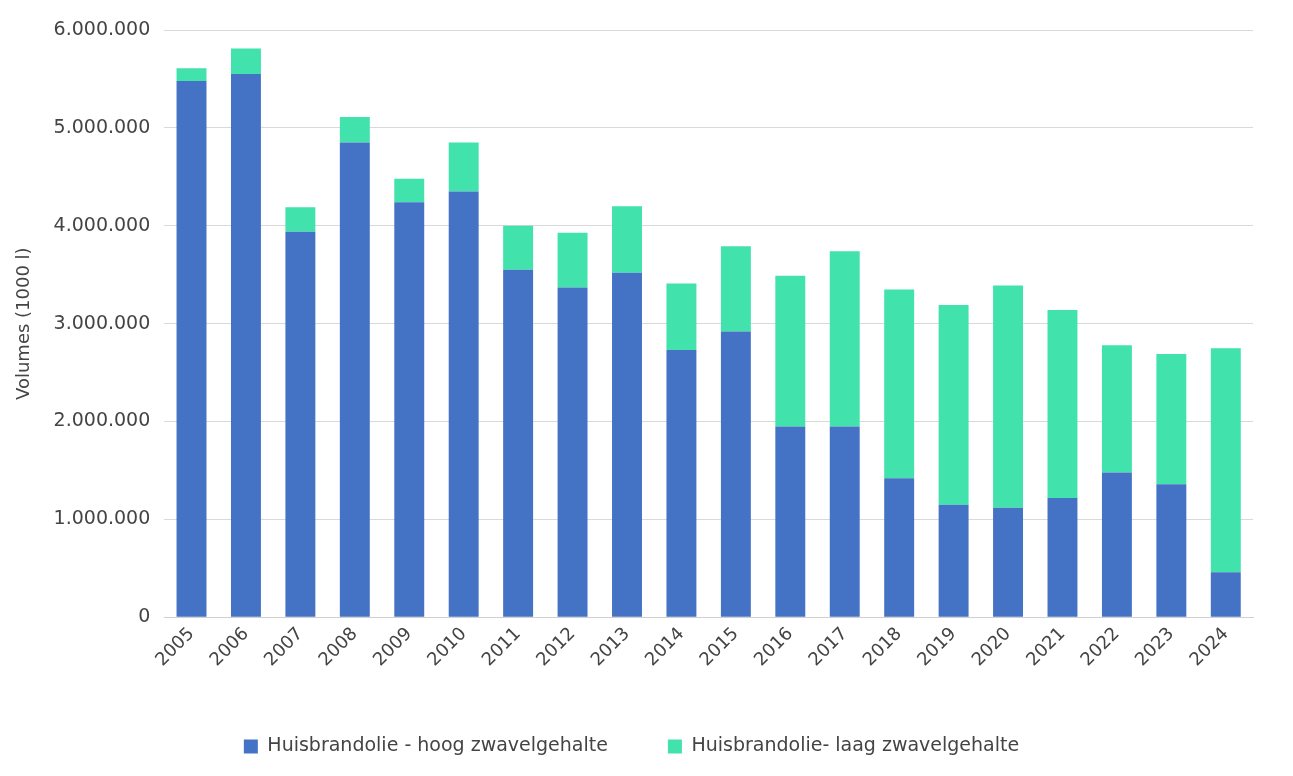  I want to click on y-tick-label: 1.000.000, so click(102, 517).